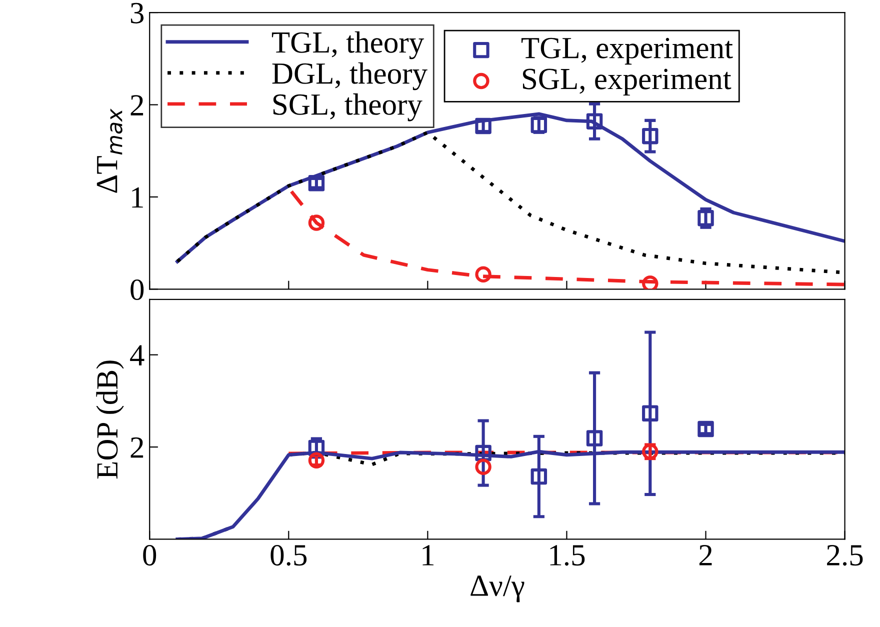  What do you see at coordinates (137, 355) in the screenshot?
I see `y-tick-label: 4` at bounding box center [137, 355].